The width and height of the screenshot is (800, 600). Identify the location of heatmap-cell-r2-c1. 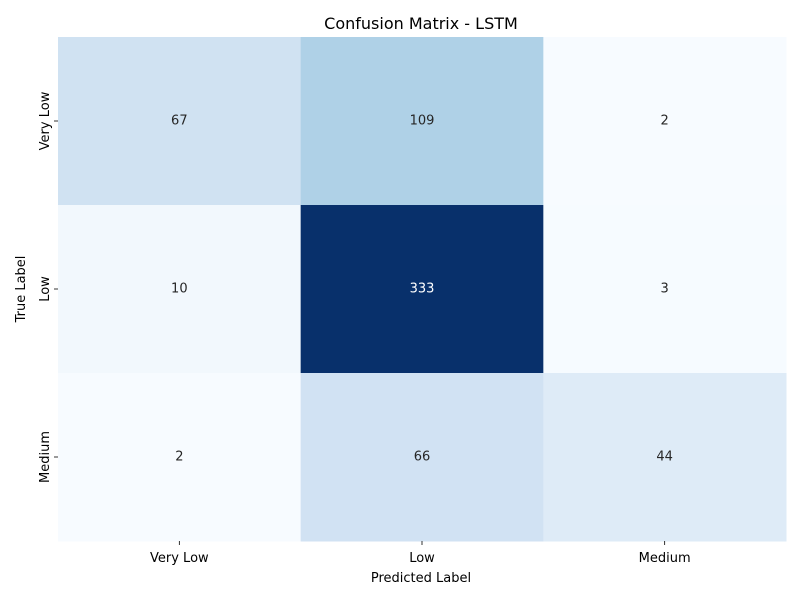
(422, 457).